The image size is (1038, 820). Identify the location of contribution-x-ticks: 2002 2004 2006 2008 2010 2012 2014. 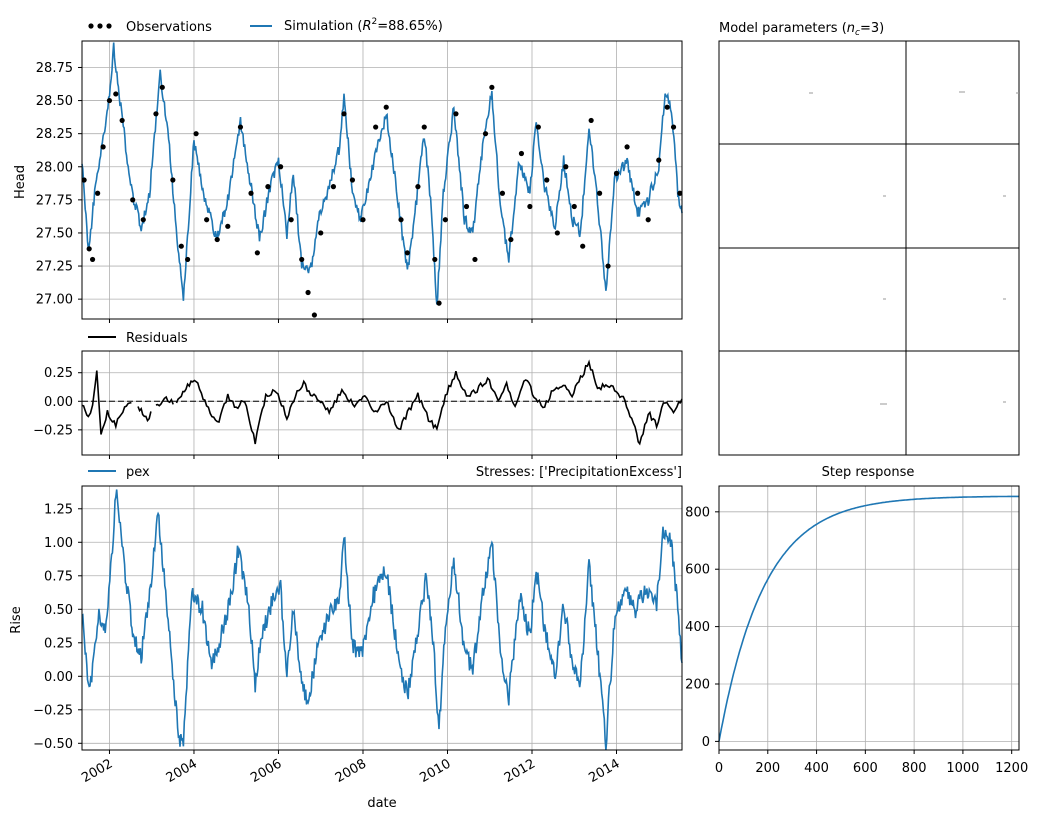
(351, 768).